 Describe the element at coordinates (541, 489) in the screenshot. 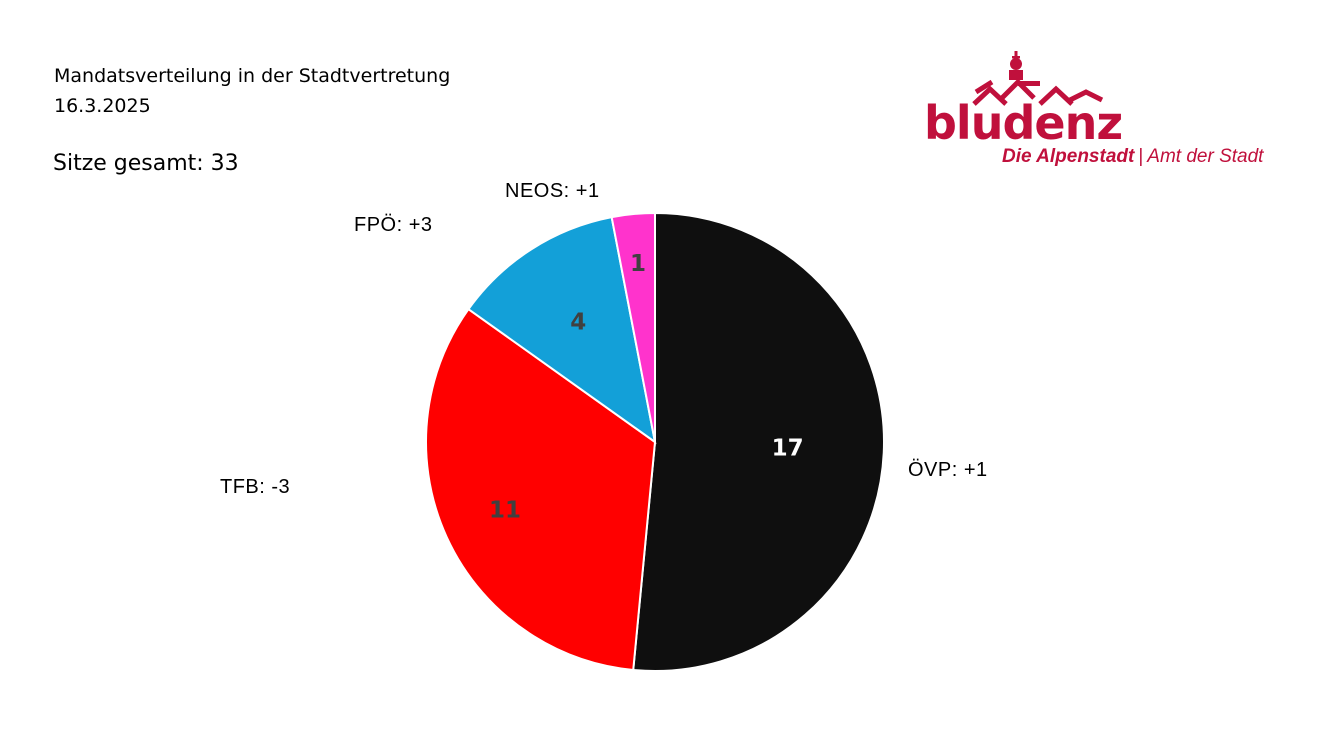

I see `pie-slice-tfb` at that location.